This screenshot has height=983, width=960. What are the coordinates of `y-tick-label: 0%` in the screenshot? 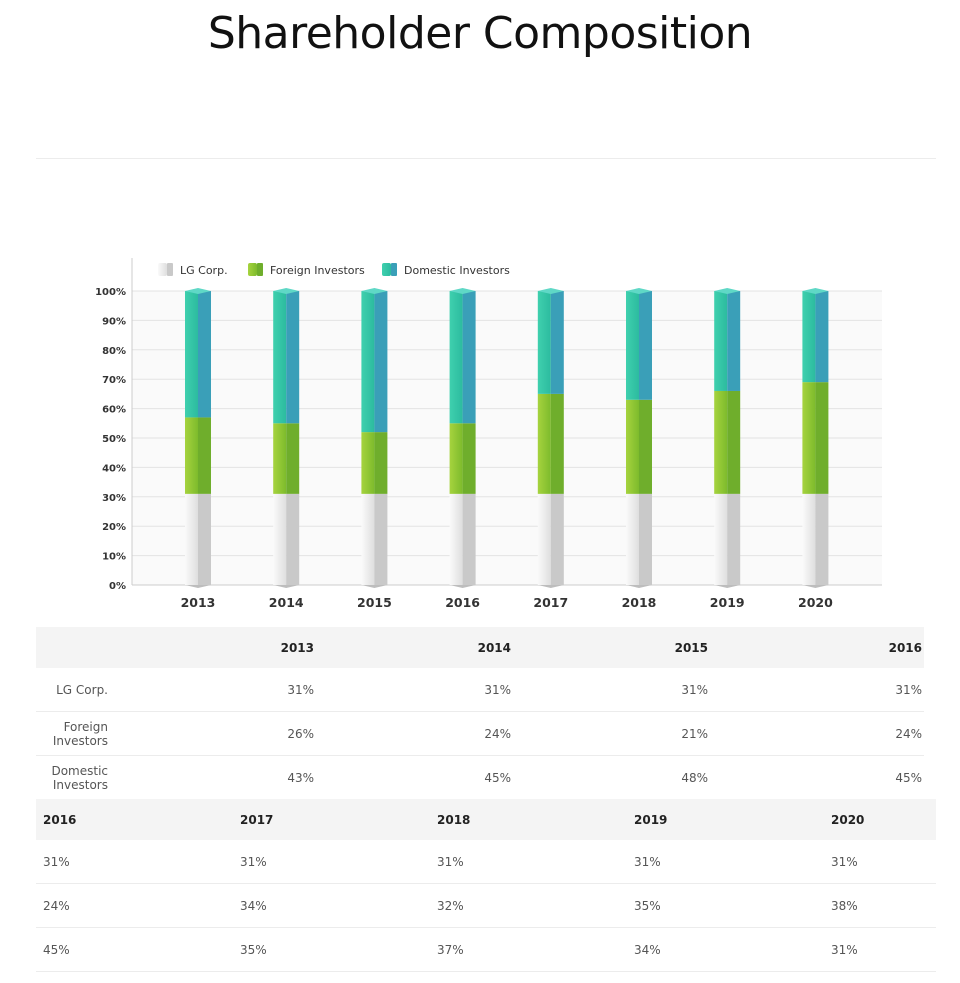 It's located at (117, 586).